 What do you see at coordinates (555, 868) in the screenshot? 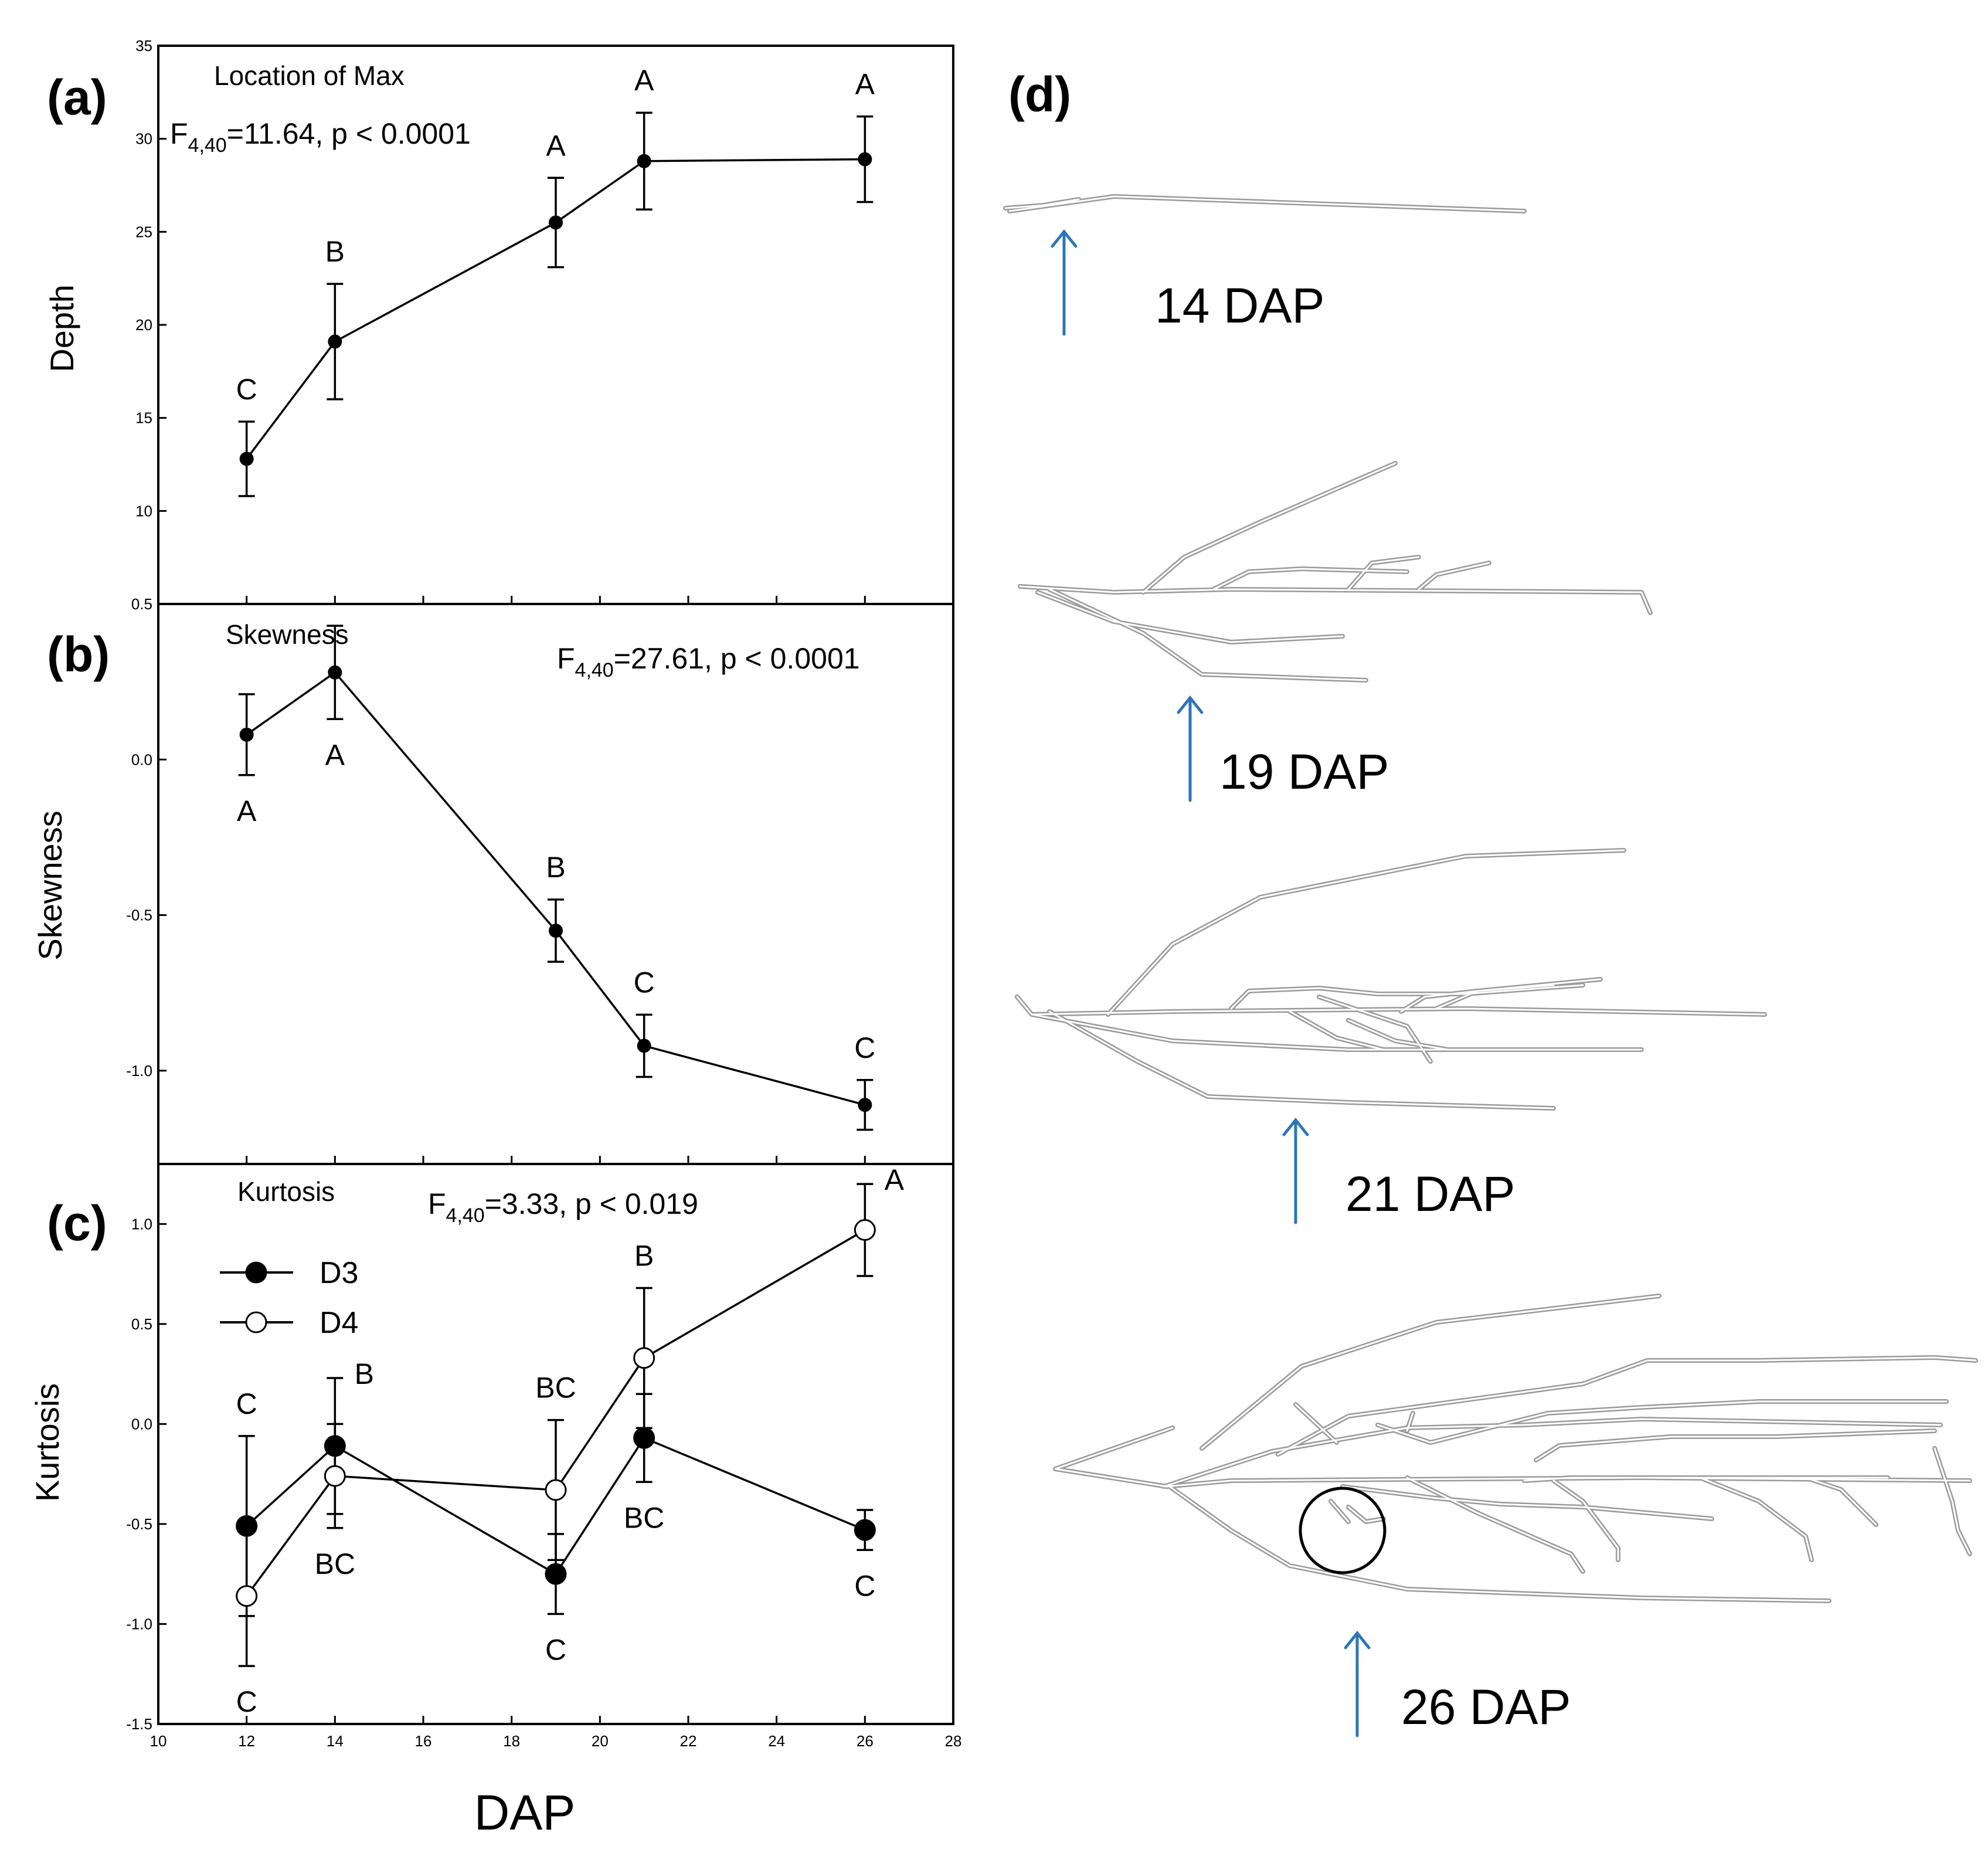
I see `panel-b-significance-letter: B` at bounding box center [555, 868].